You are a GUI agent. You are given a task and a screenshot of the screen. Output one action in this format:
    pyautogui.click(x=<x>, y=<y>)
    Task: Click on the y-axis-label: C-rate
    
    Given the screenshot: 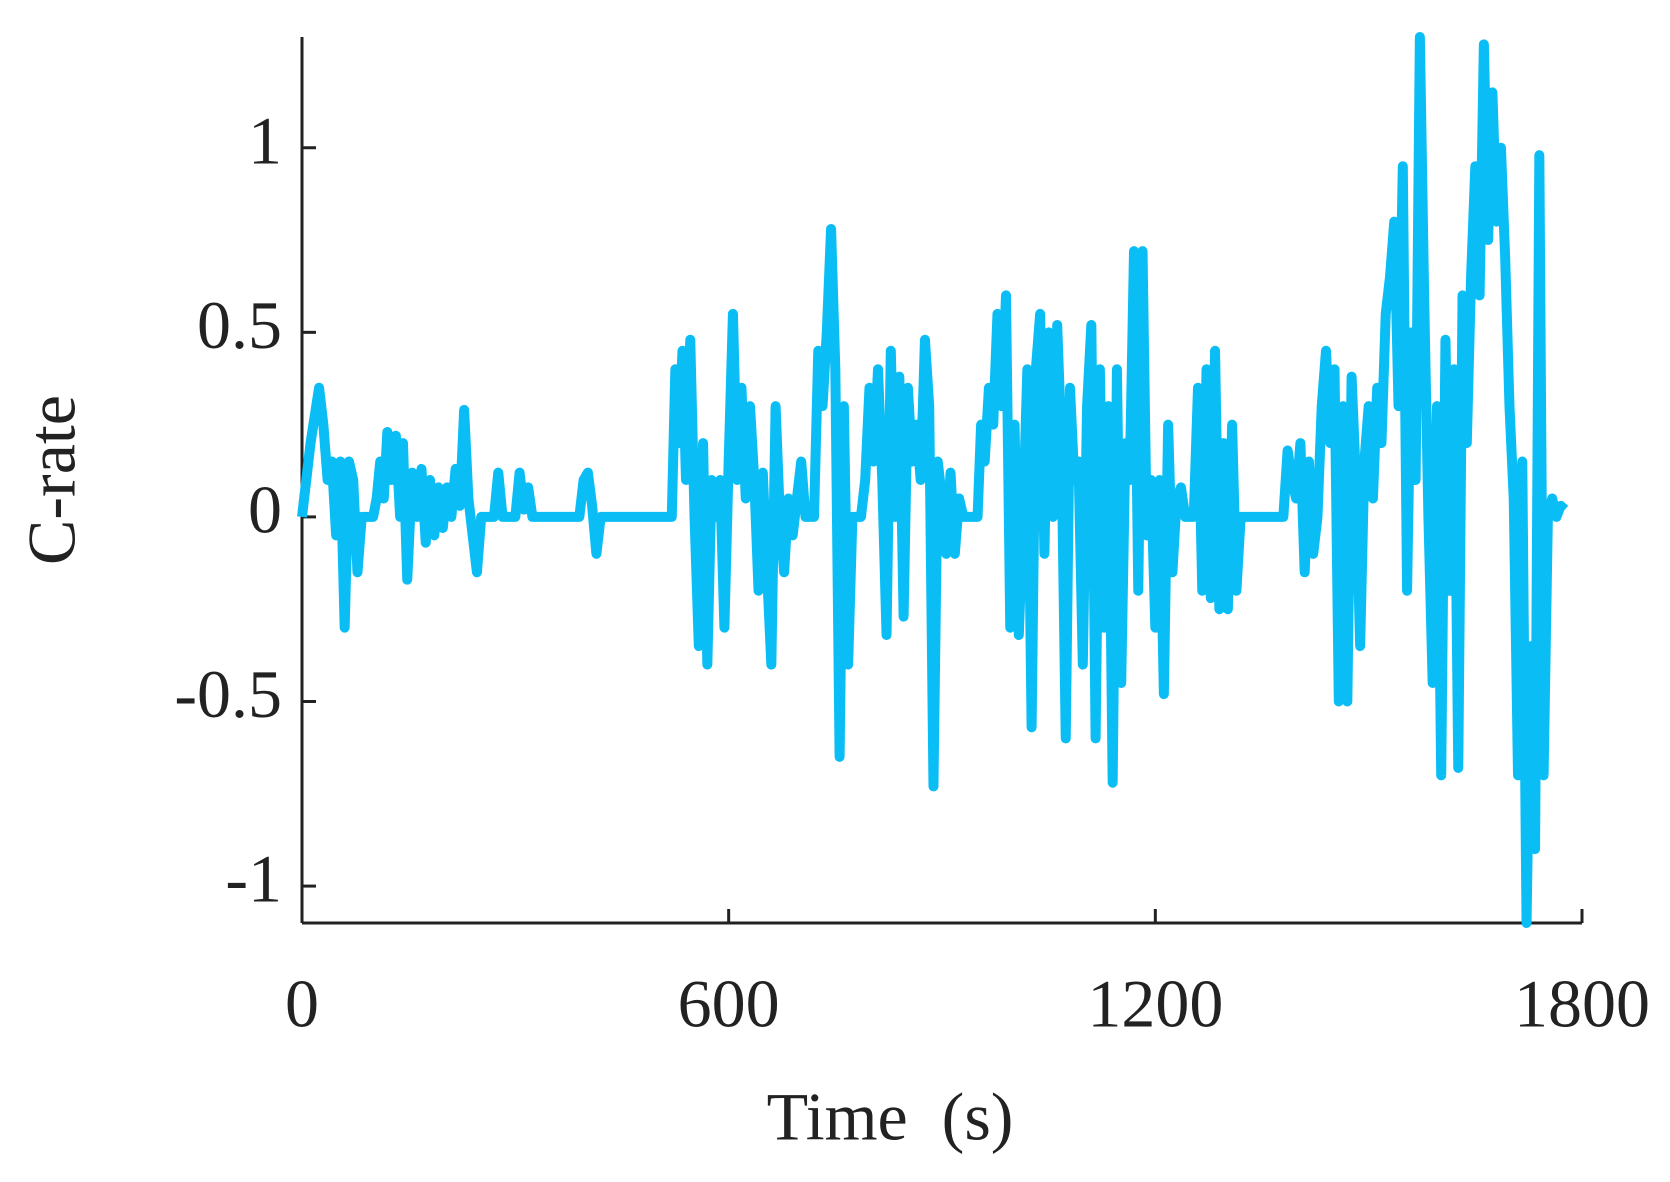 What is the action you would take?
    pyautogui.click(x=52, y=480)
    